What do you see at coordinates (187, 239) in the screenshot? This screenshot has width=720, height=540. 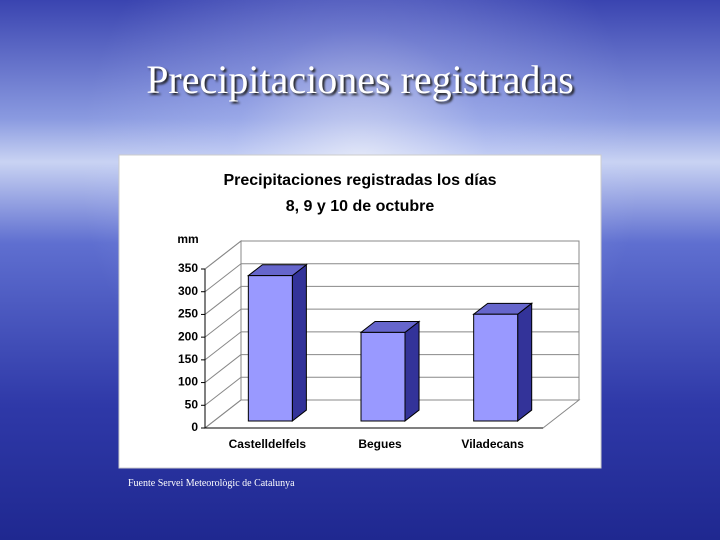 I see `y-axis-label: mm` at bounding box center [187, 239].